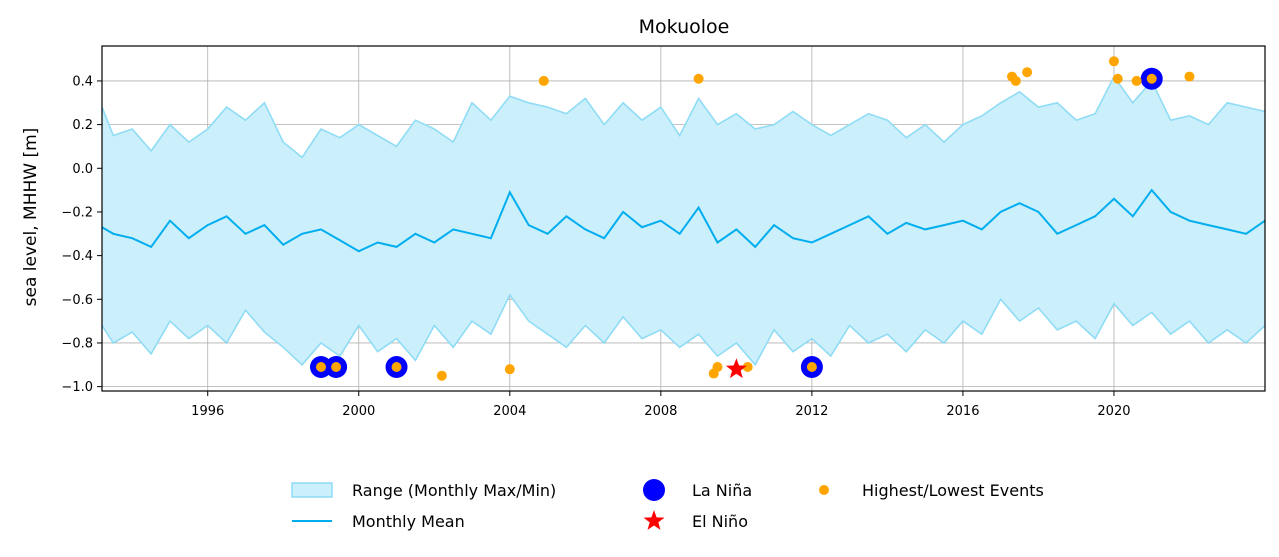 Image resolution: width=1279 pixels, height=557 pixels. I want to click on y-tick-label: −0.6, so click(77, 300).